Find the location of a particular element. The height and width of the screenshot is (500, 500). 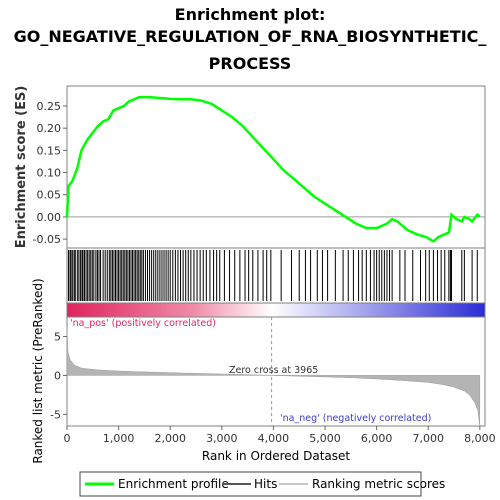

es-y-tick-label: 0.25 is located at coordinates (49, 106).